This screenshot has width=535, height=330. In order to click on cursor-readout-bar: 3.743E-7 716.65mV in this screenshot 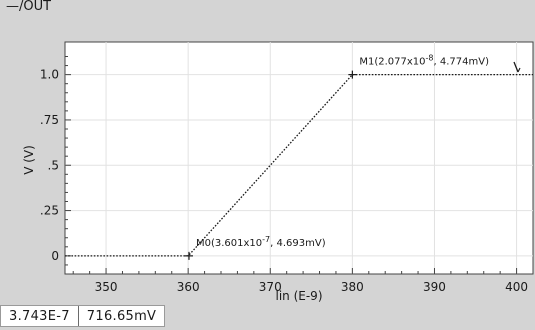, I will do `click(83, 316)`.